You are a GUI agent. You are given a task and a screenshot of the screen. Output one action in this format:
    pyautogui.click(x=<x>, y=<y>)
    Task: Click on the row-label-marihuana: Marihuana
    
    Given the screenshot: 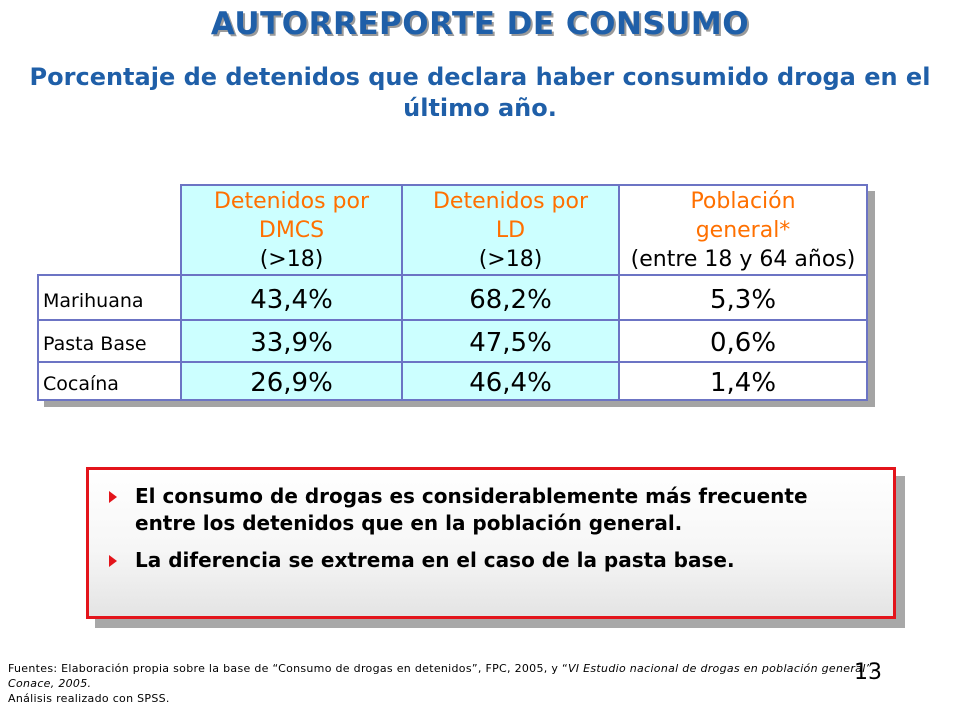 What is the action you would take?
    pyautogui.click(x=109, y=297)
    